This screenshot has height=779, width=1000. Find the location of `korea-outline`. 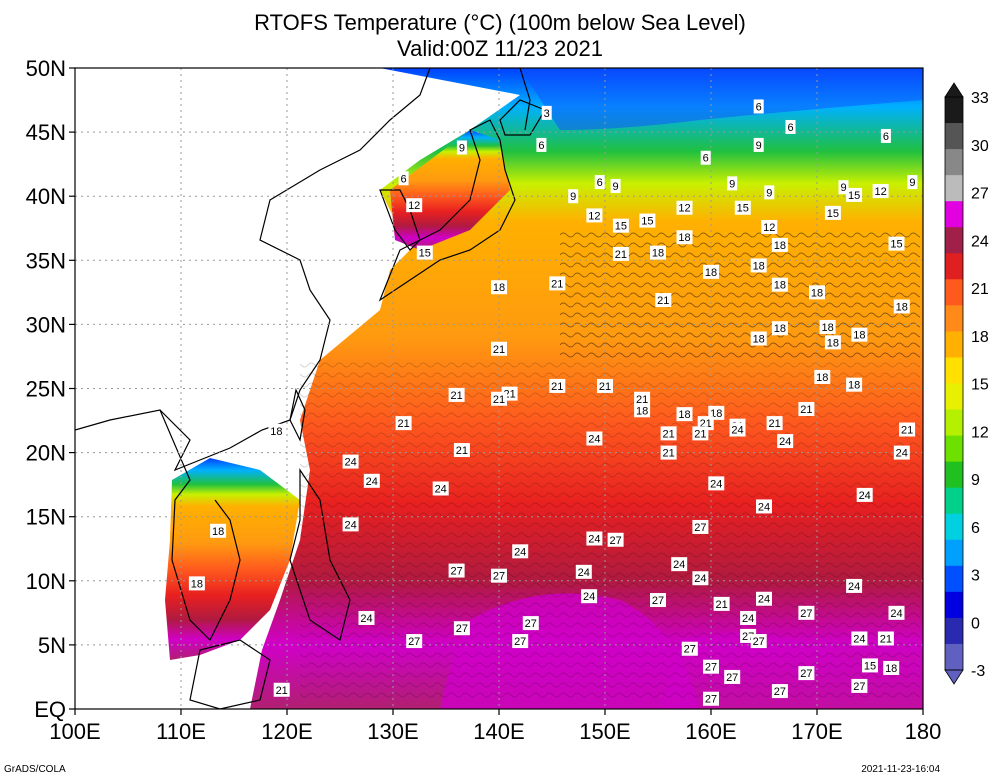

korea-outline is located at coordinates (400, 220).